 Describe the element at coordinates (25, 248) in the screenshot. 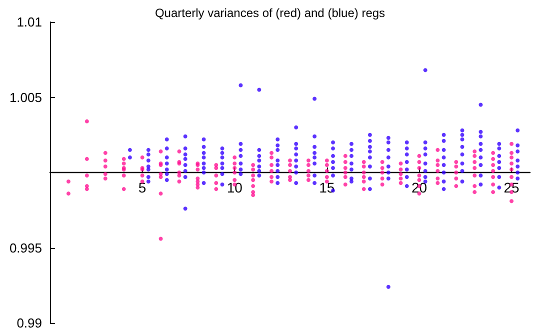

I see `y-tick-label: 0.995` at that location.